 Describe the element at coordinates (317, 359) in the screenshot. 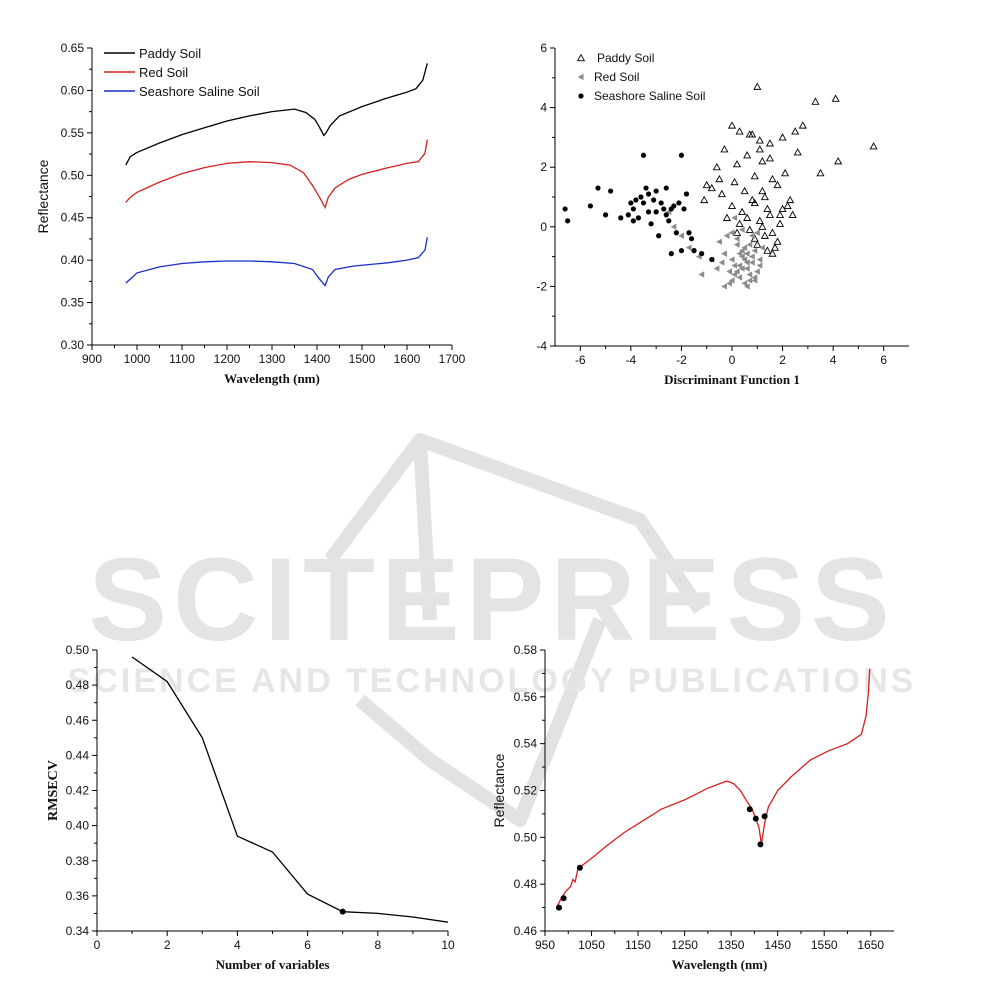

I see `x-tick-label: 1400` at that location.